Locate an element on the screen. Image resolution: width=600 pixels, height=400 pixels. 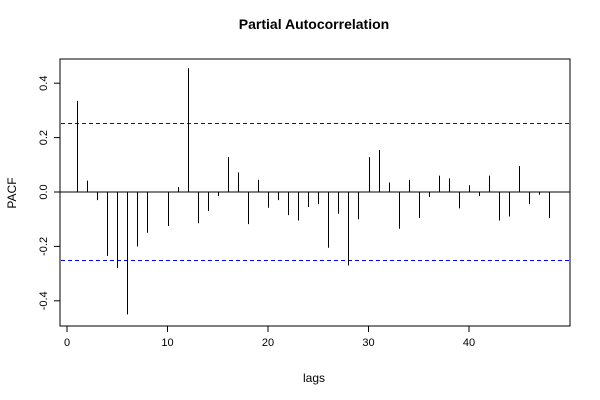
x-tick-label: 10 is located at coordinates (167, 343).